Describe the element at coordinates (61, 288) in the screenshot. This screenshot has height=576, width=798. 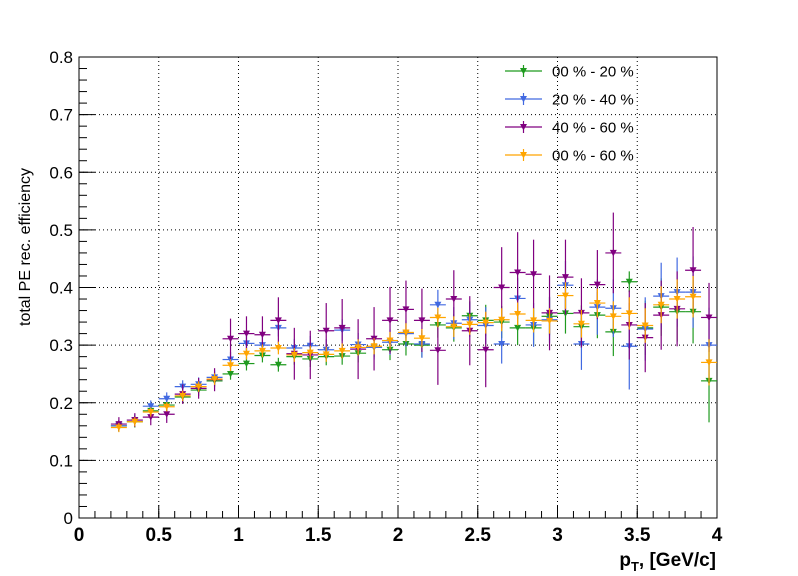
I see `y-tick-label: 0.4` at that location.